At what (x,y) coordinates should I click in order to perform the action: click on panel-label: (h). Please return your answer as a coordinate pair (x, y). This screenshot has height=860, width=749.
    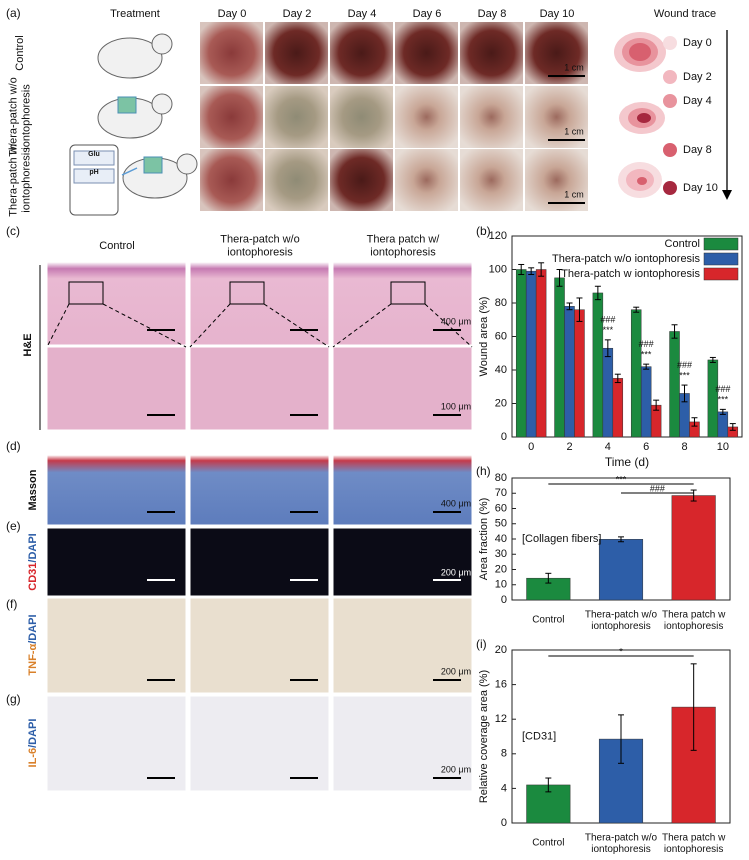
    Looking at the image, I should click on (483, 471).